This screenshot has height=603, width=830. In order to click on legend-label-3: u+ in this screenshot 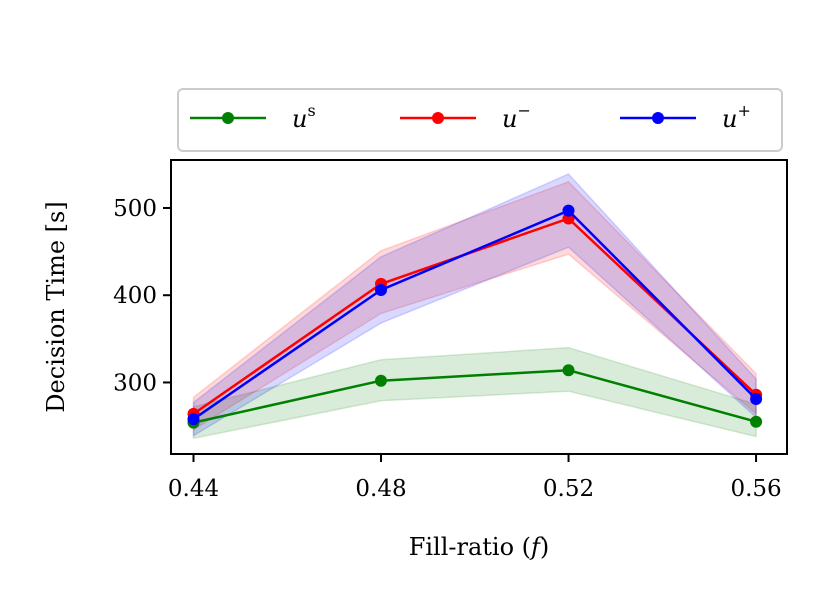, I will do `click(736, 117)`.